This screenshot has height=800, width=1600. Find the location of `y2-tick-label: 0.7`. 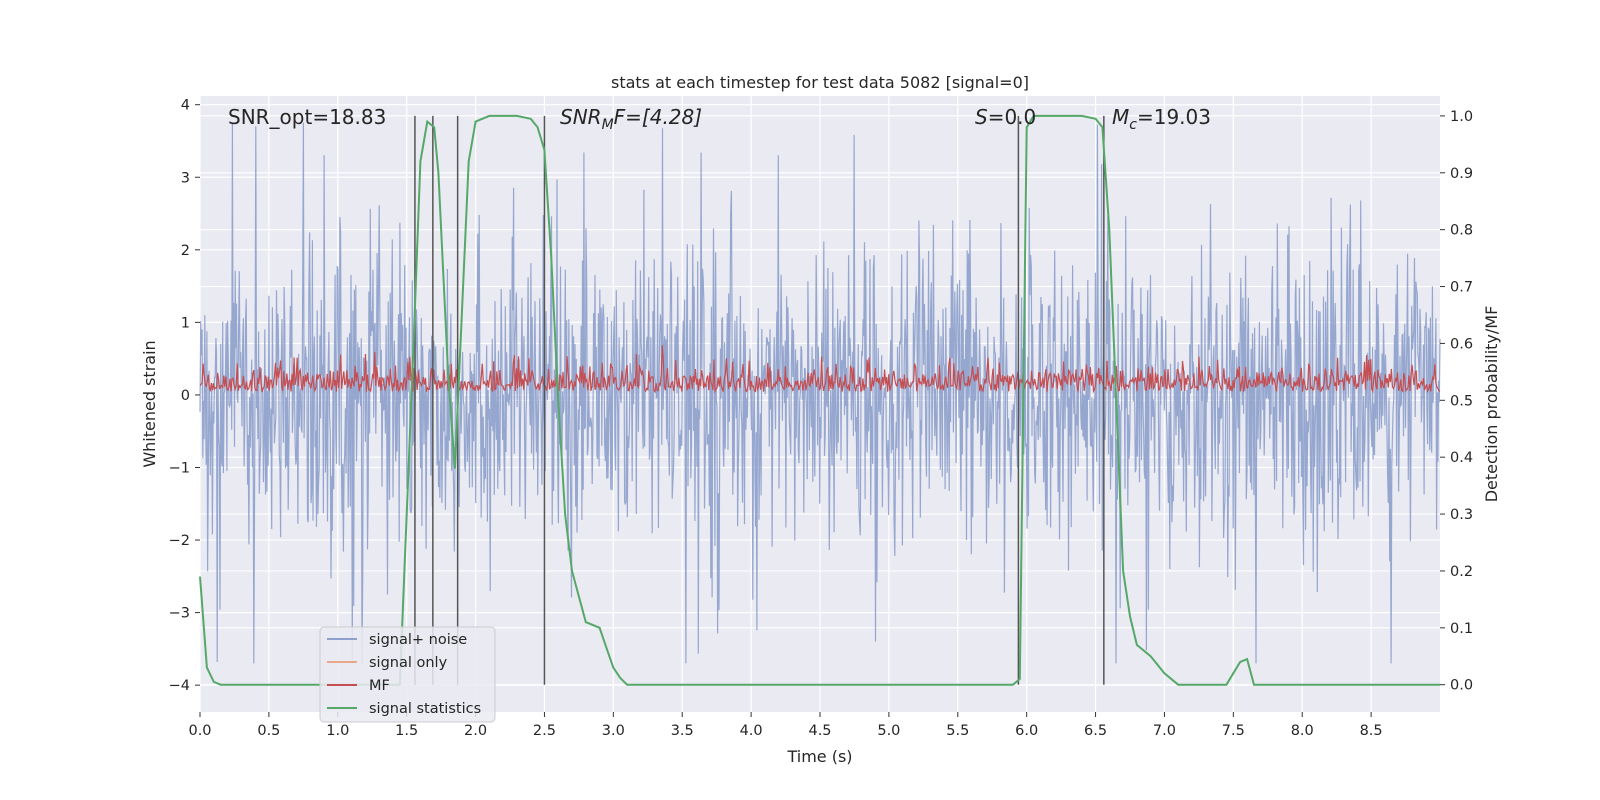

y2-tick-label: 0.7 is located at coordinates (1461, 288).